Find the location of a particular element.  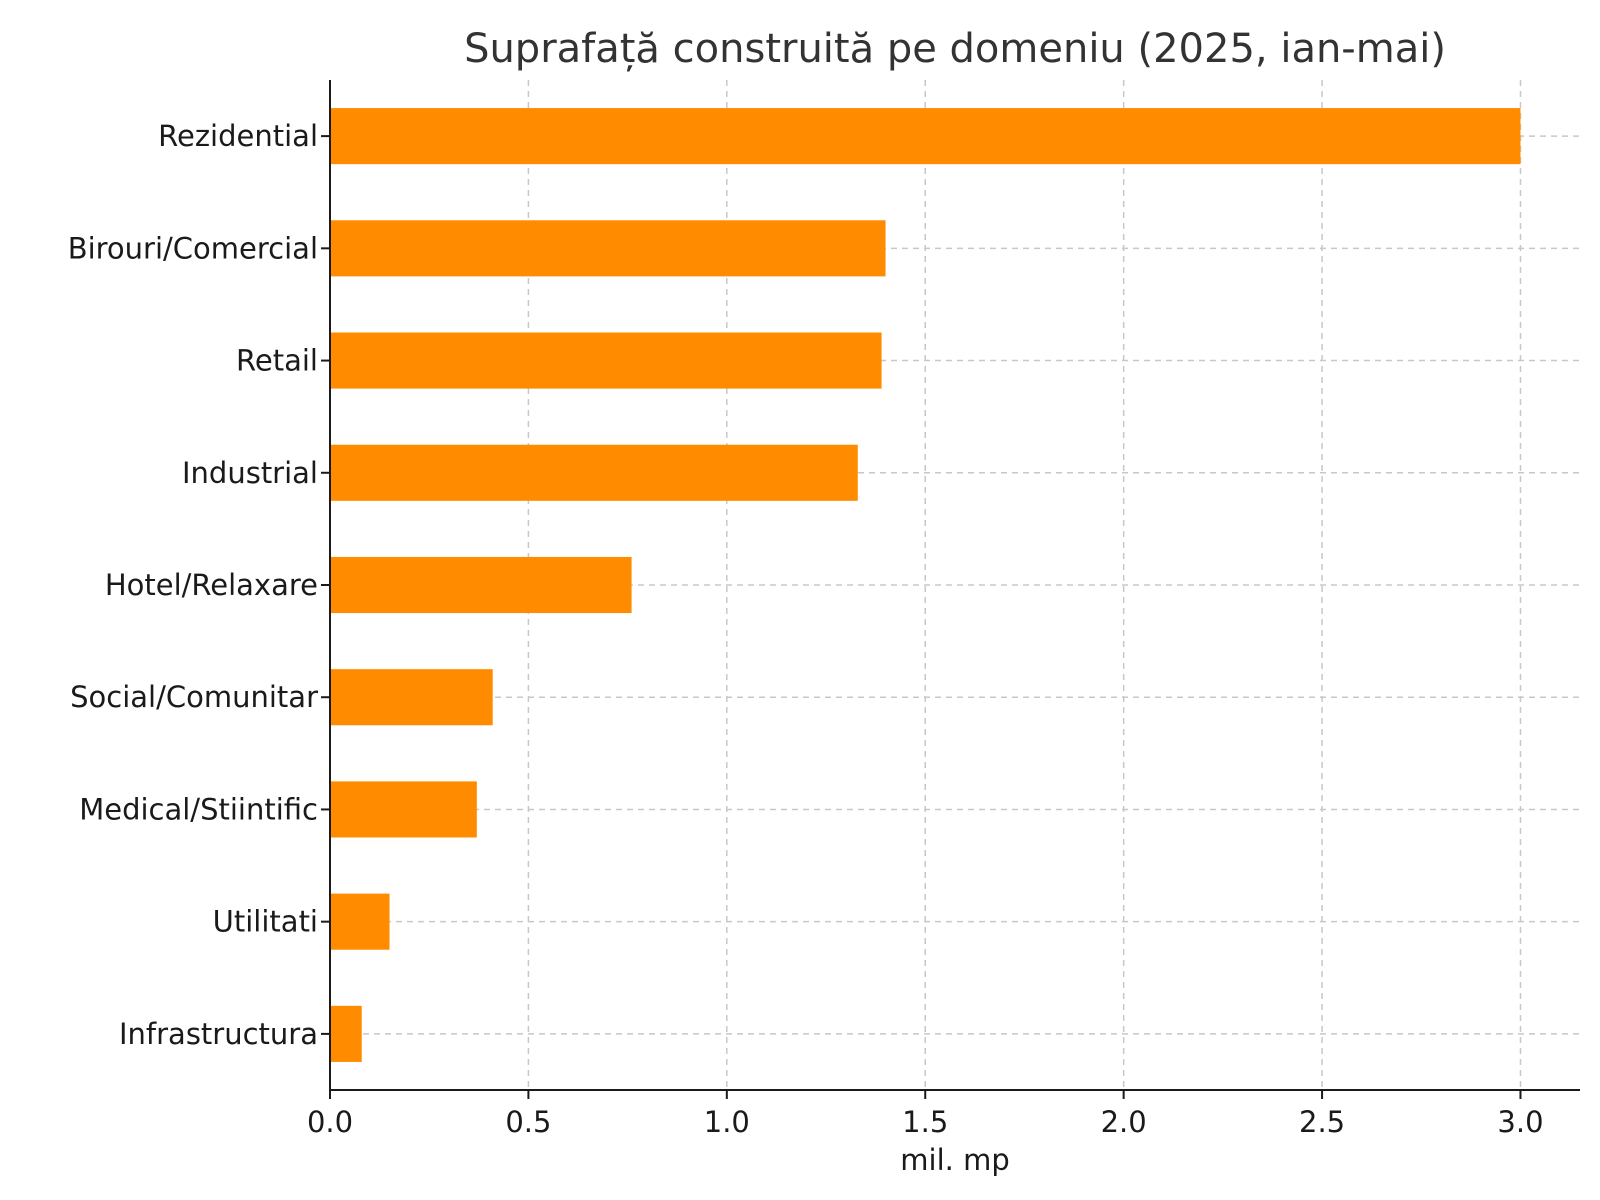

bar-infrastructura is located at coordinates (346, 1033).